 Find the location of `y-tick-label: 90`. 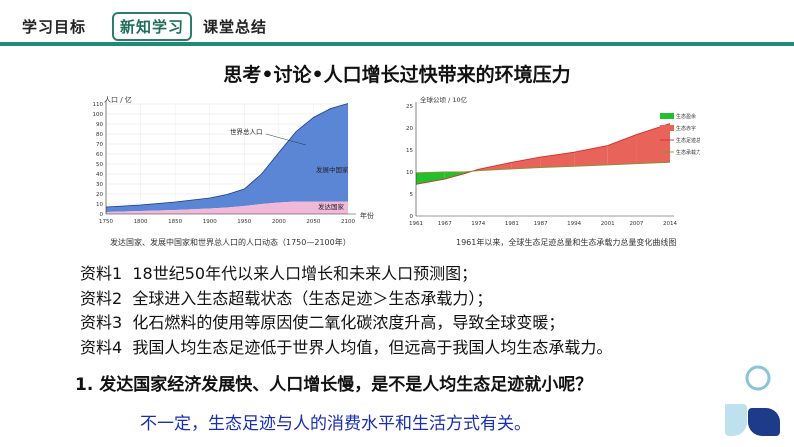

y-tick-label: 90 is located at coordinates (99, 125).